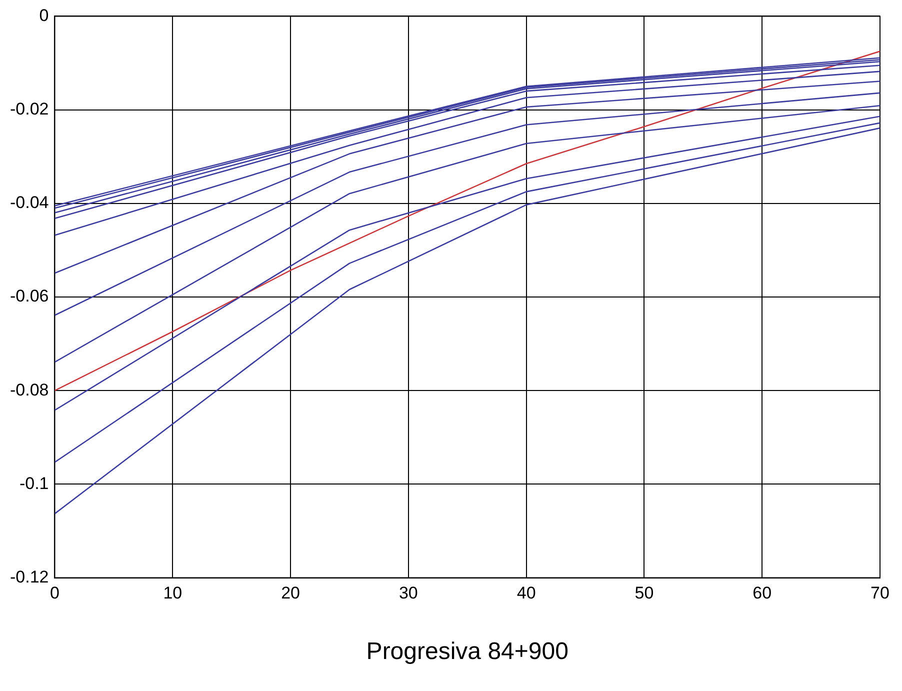 This screenshot has width=902, height=691. Describe the element at coordinates (408, 593) in the screenshot. I see `x-tick-label: 30` at that location.